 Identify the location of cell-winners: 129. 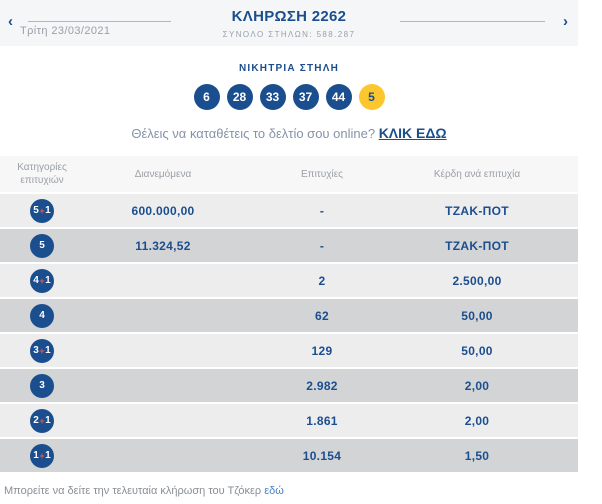
(322, 350).